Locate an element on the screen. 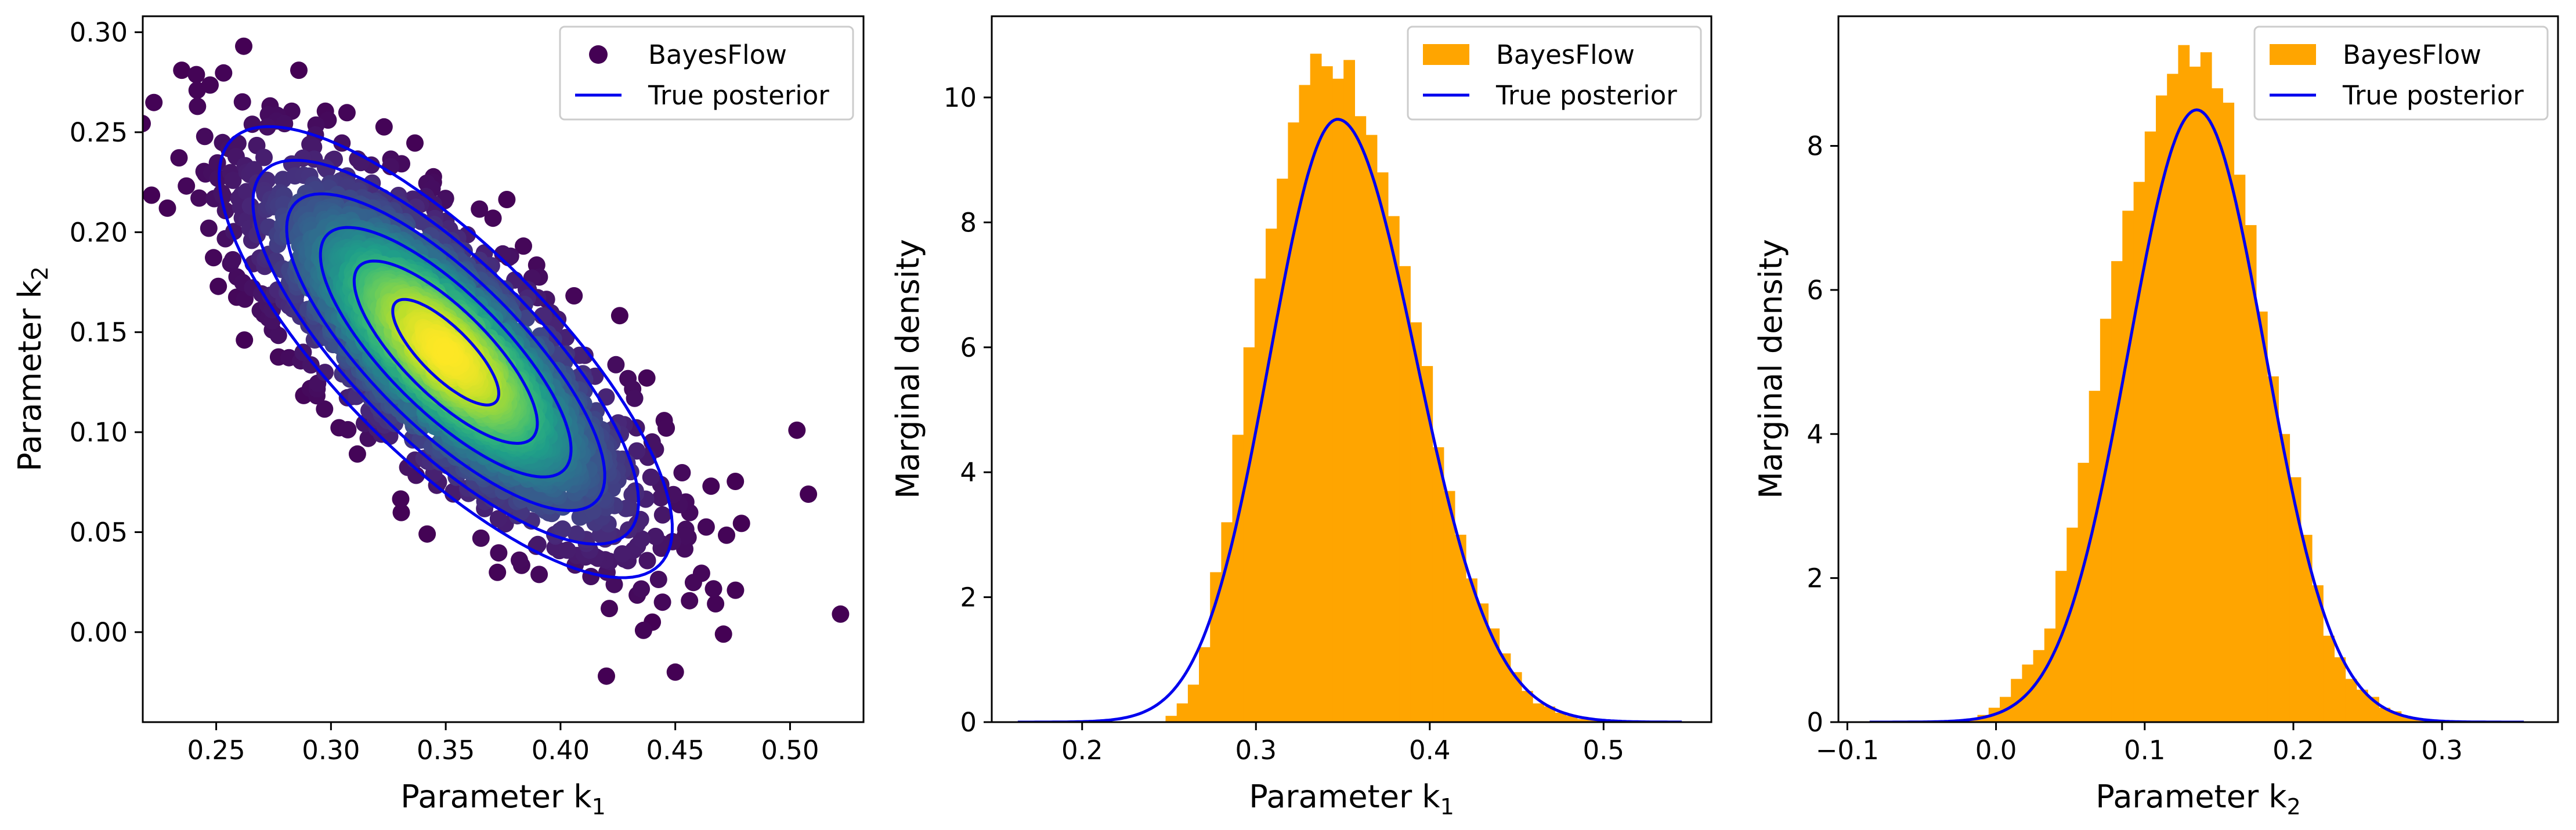 The image size is (2576, 830). y-tick-label: 4 is located at coordinates (1815, 434).